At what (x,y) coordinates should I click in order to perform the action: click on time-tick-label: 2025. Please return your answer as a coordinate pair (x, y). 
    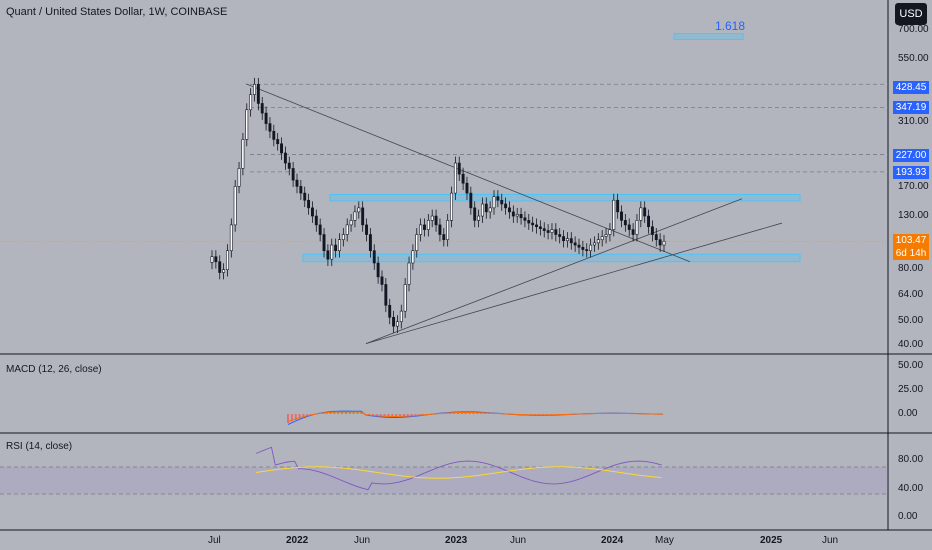
    Looking at the image, I should click on (771, 540).